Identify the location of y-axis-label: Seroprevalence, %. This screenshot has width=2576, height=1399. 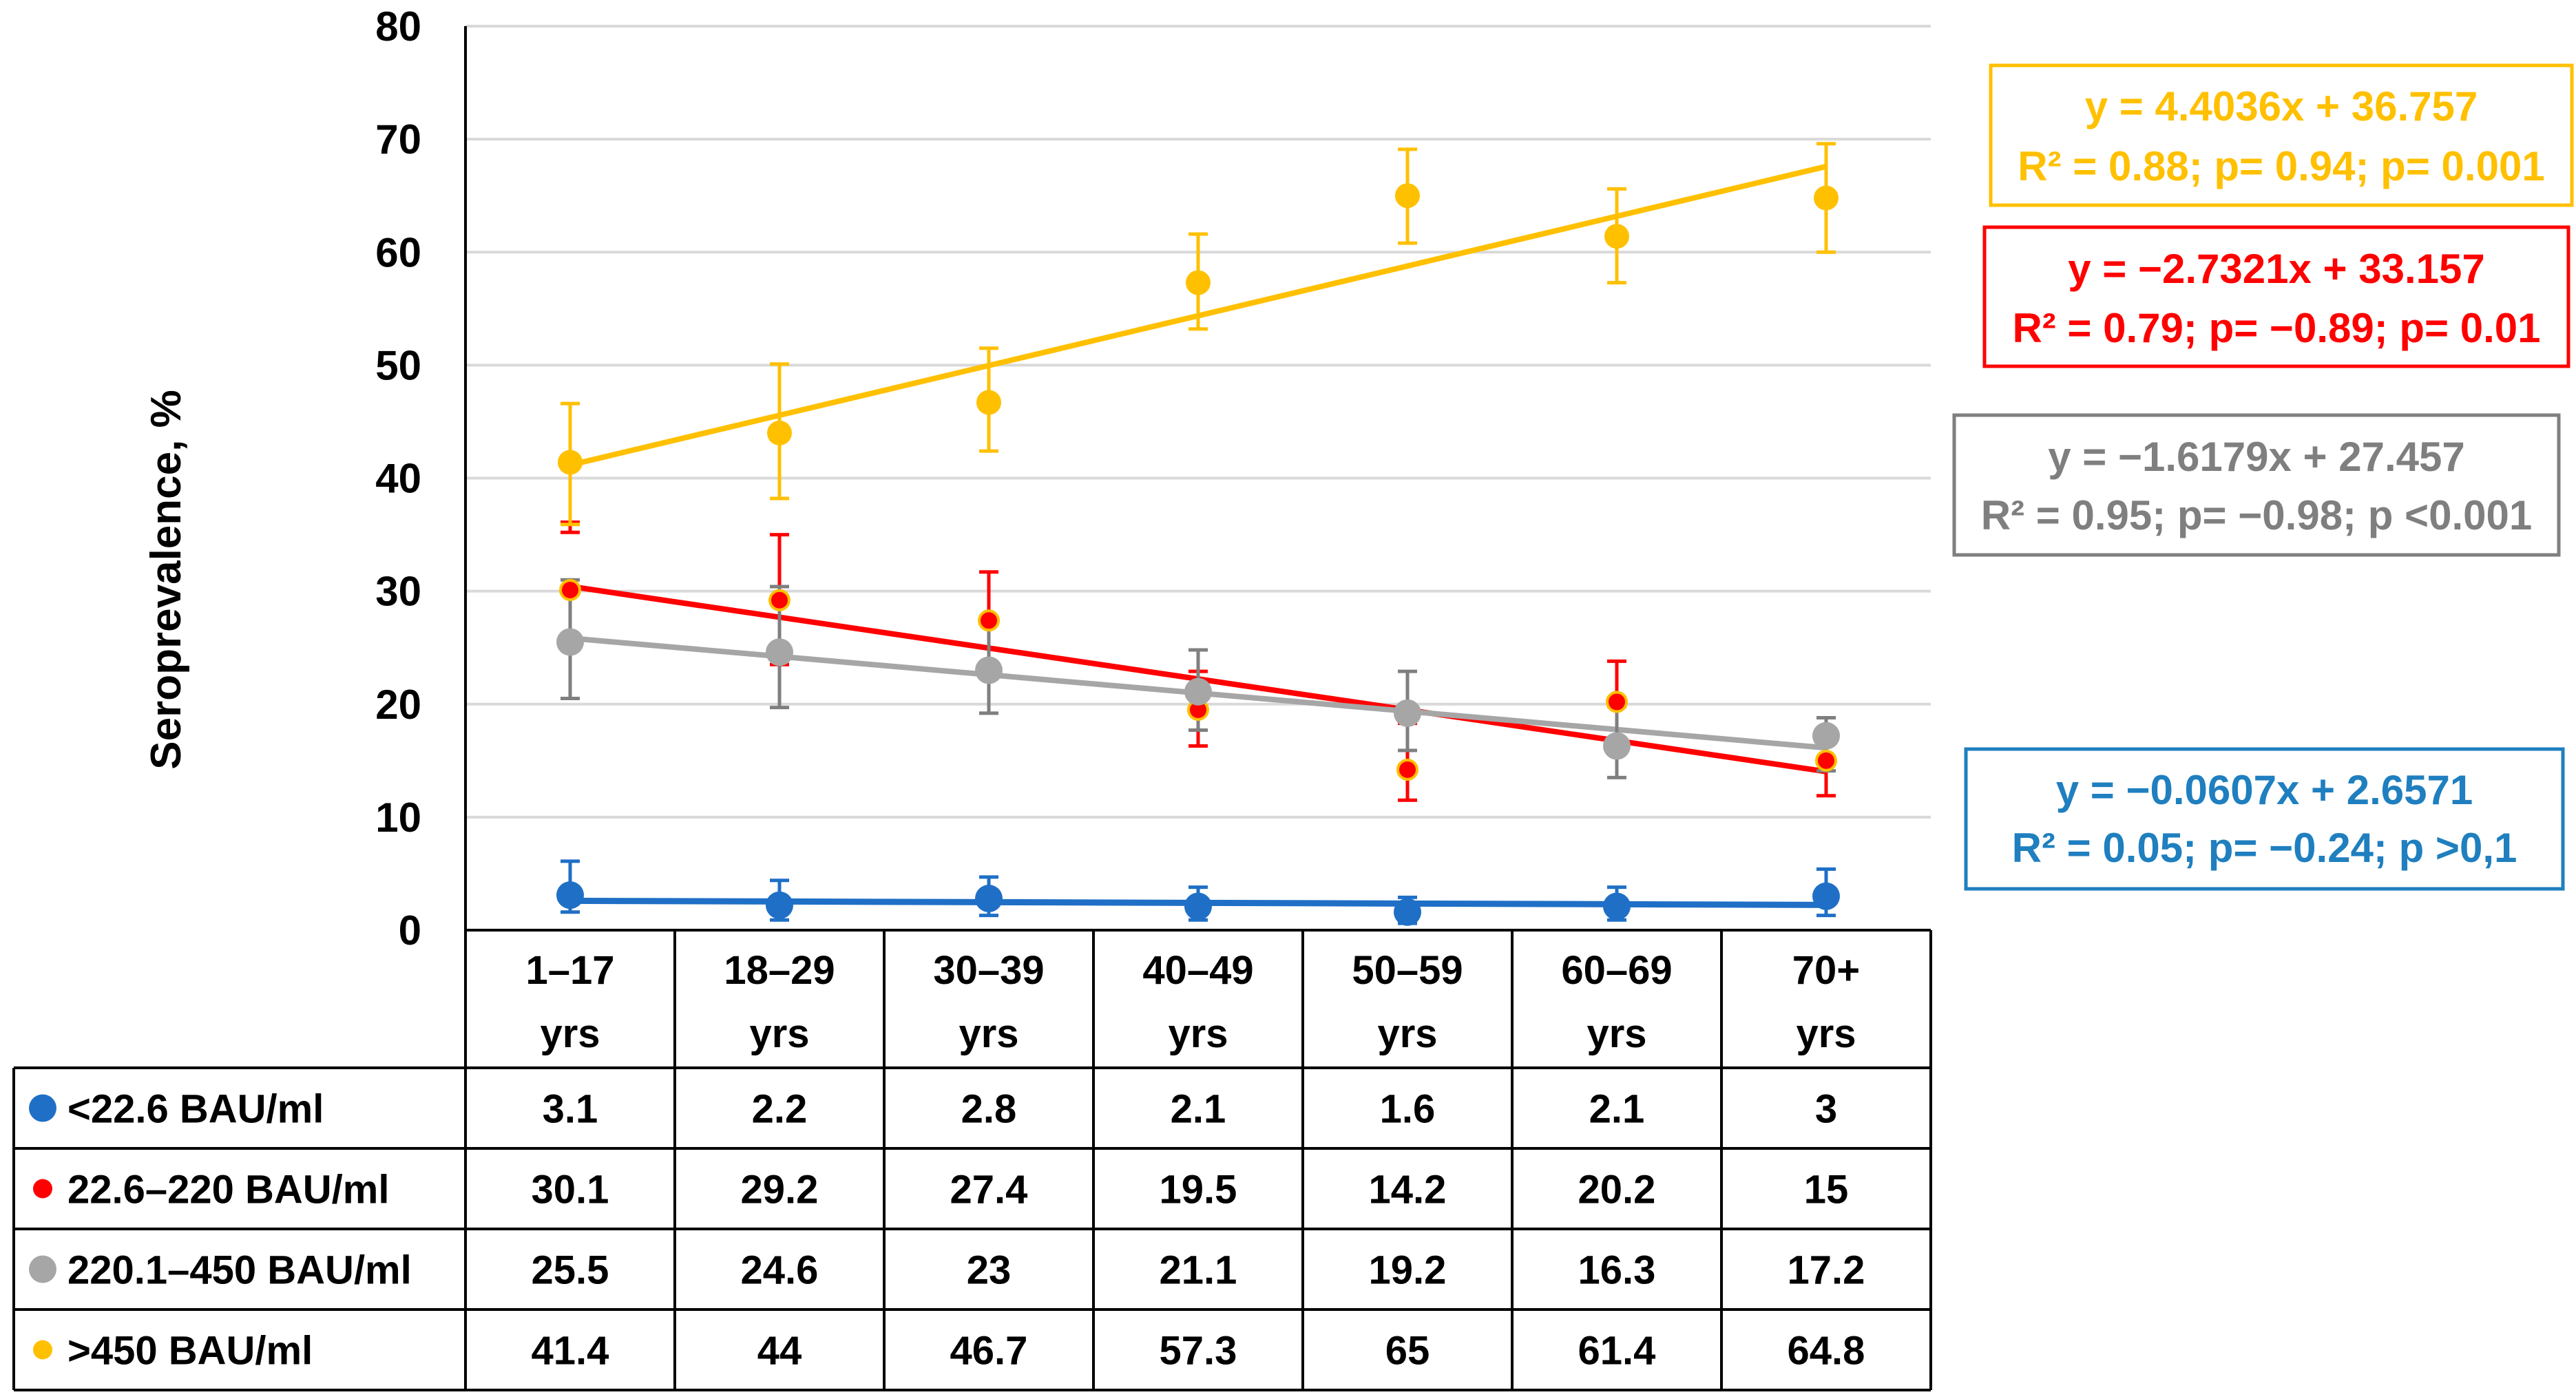
(166, 579).